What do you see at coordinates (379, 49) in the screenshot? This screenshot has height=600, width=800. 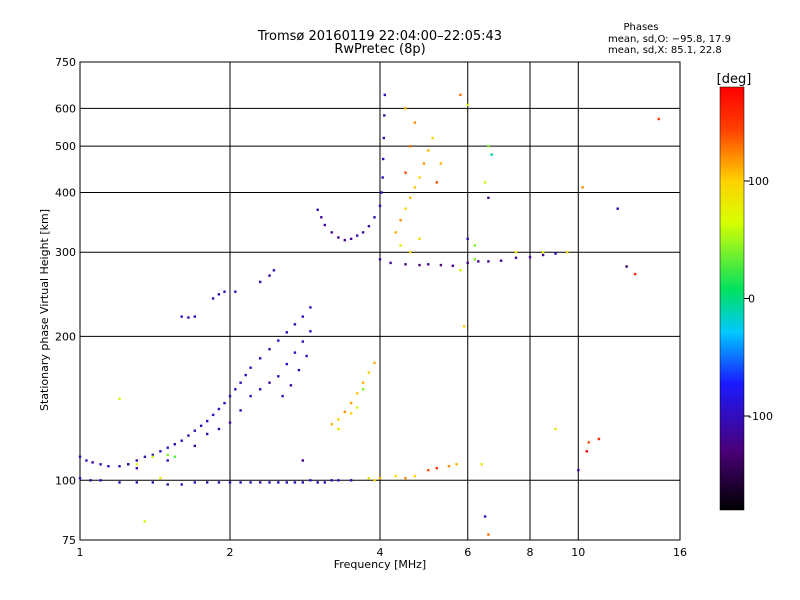 I see `chart-subtitle: RwPretec (8p)` at bounding box center [379, 49].